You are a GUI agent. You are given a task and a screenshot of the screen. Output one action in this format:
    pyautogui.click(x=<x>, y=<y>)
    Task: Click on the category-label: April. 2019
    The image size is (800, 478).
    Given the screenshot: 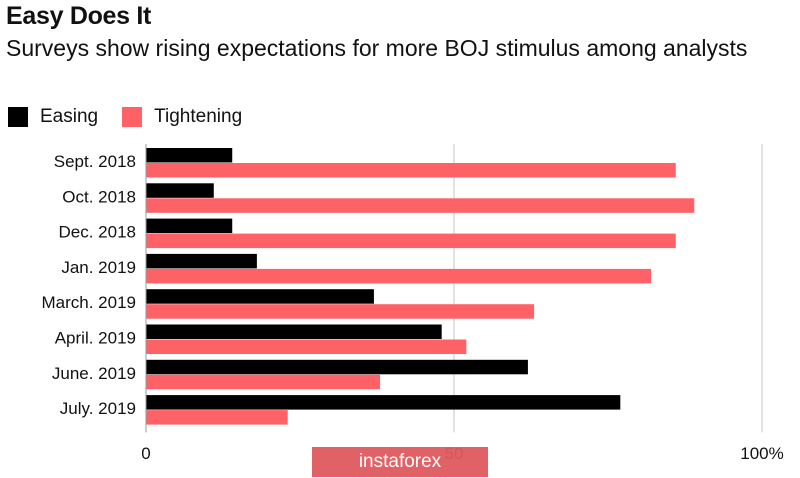 What is the action you would take?
    pyautogui.click(x=95, y=338)
    